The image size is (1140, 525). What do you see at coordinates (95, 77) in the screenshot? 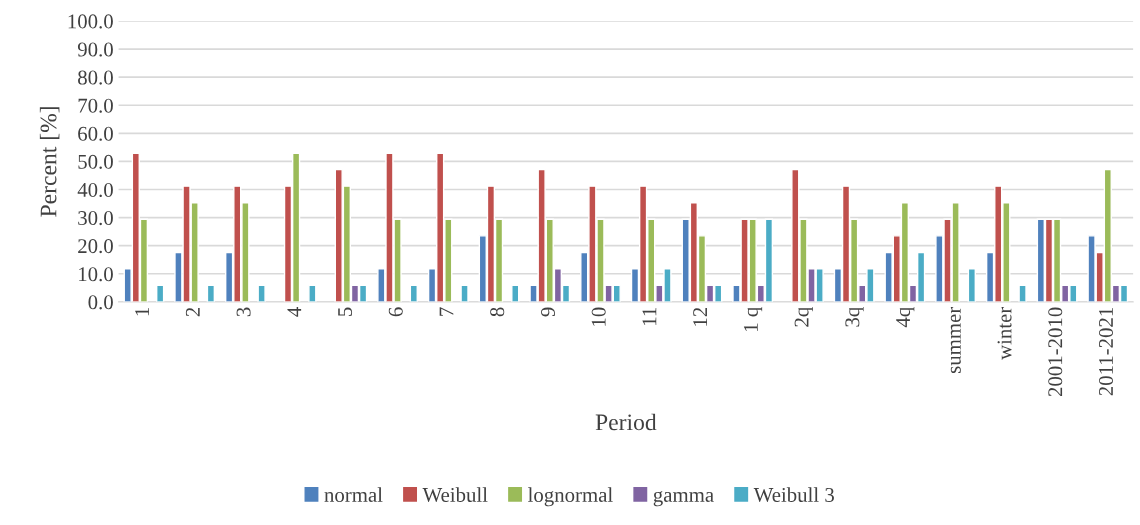
I see `y-tick-label: 80.0` at bounding box center [95, 77].